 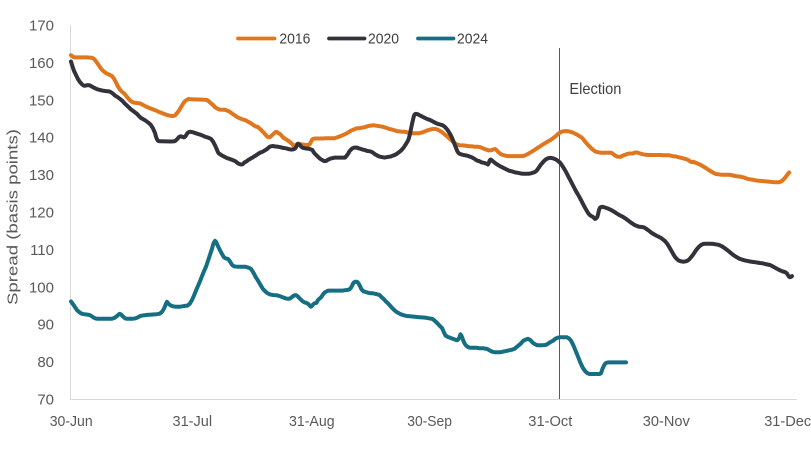 What do you see at coordinates (472, 39) in the screenshot?
I see `svg-text: 2024` at bounding box center [472, 39].